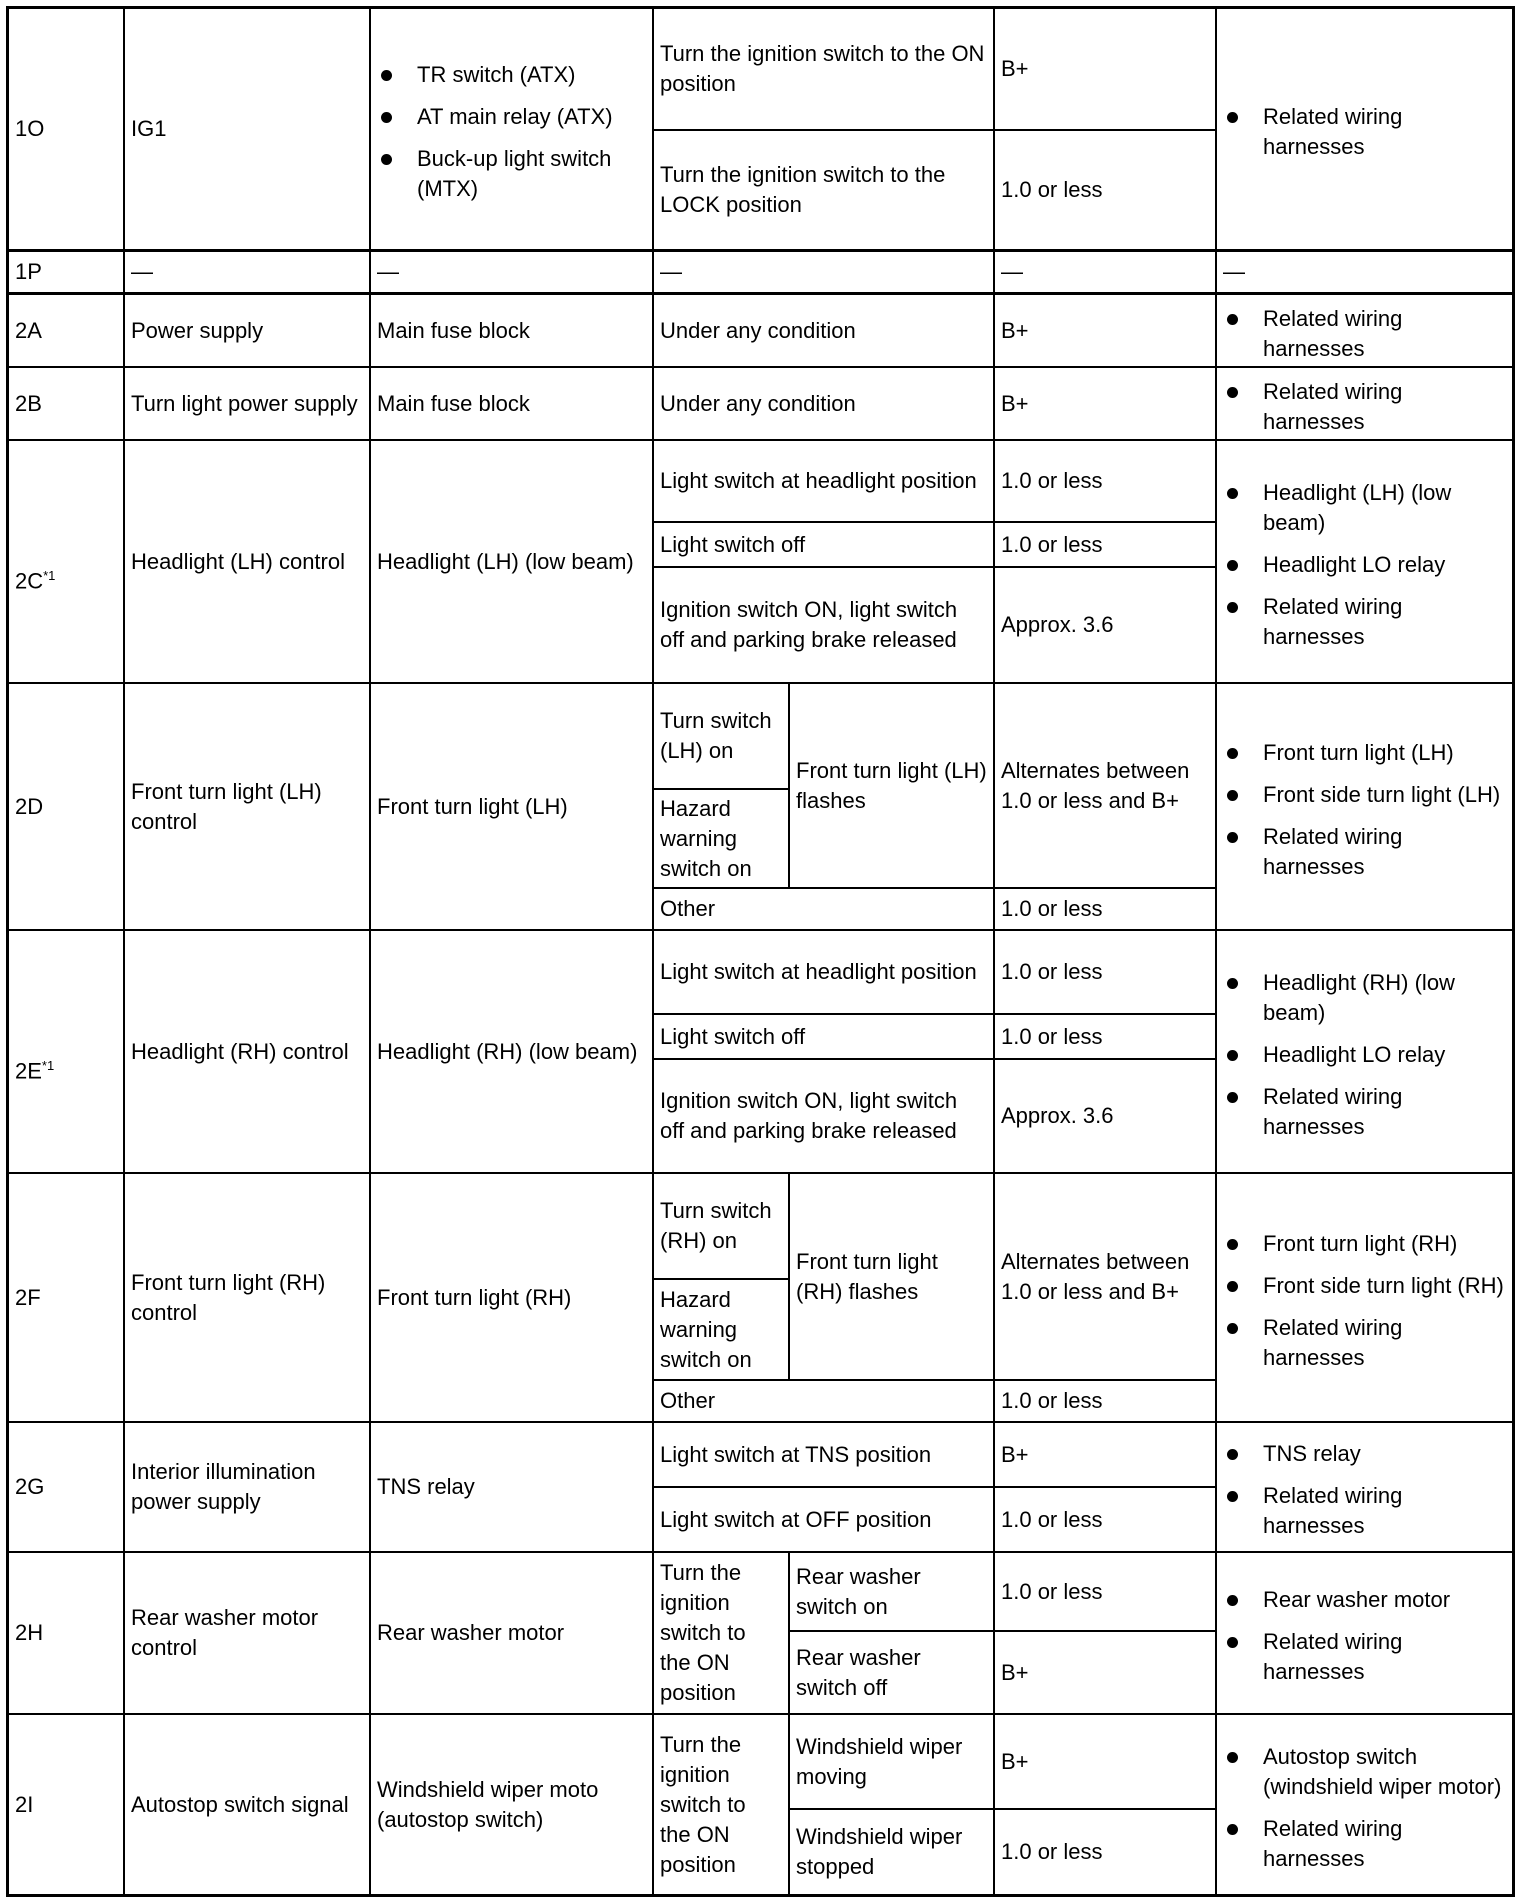  I want to click on terminal-cell: 2I, so click(67, 1806).